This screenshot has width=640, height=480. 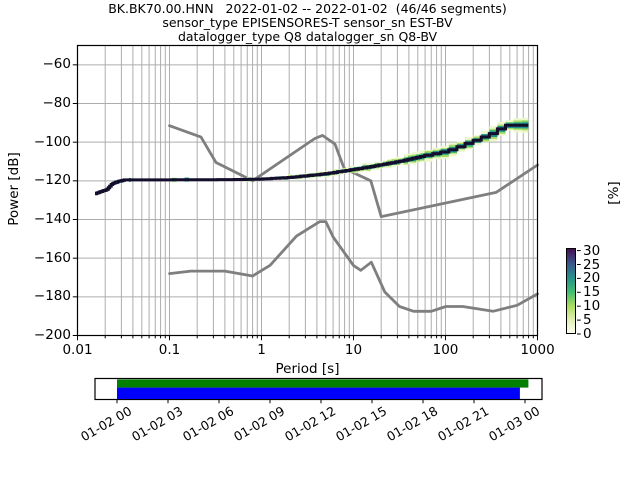 I want to click on NLNM-low-noise-model-curve, so click(x=353, y=266).